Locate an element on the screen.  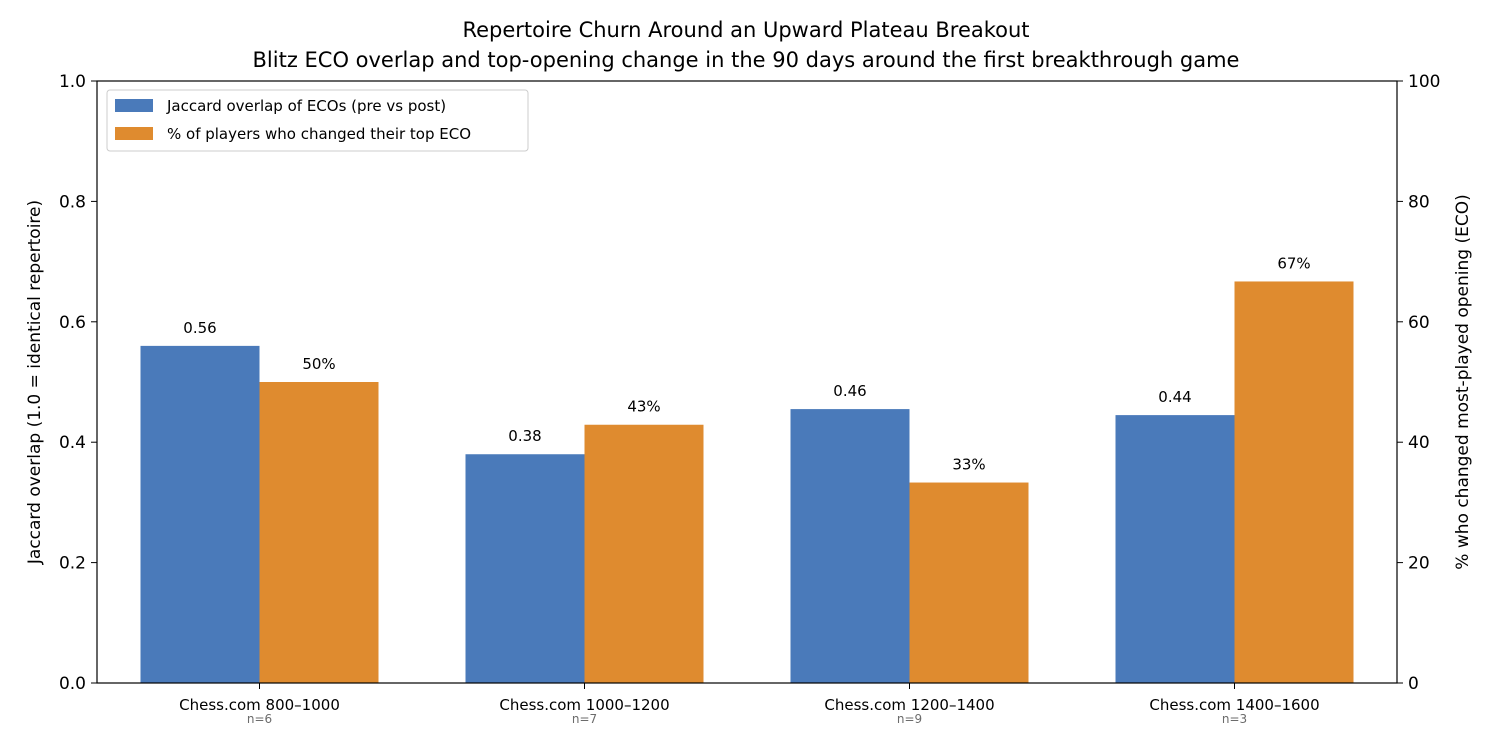
changed-top-eco-value-label-2: 43% is located at coordinates (643, 407).